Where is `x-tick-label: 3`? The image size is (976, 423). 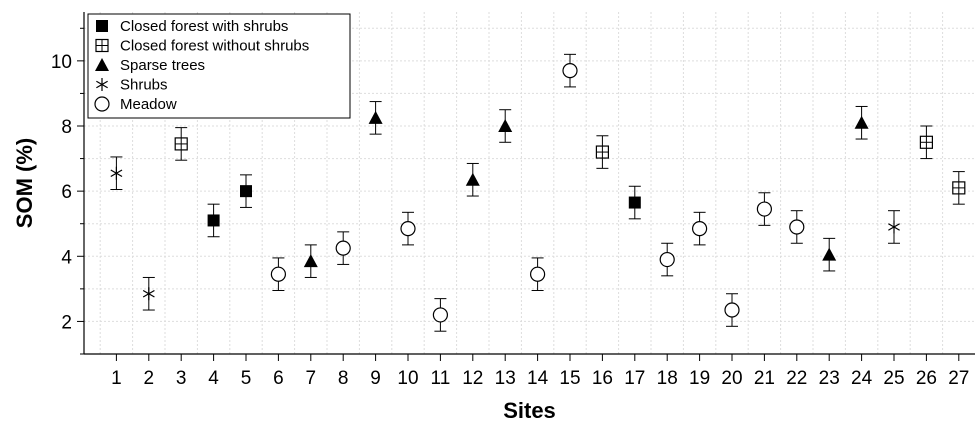 x-tick-label: 3 is located at coordinates (181, 378).